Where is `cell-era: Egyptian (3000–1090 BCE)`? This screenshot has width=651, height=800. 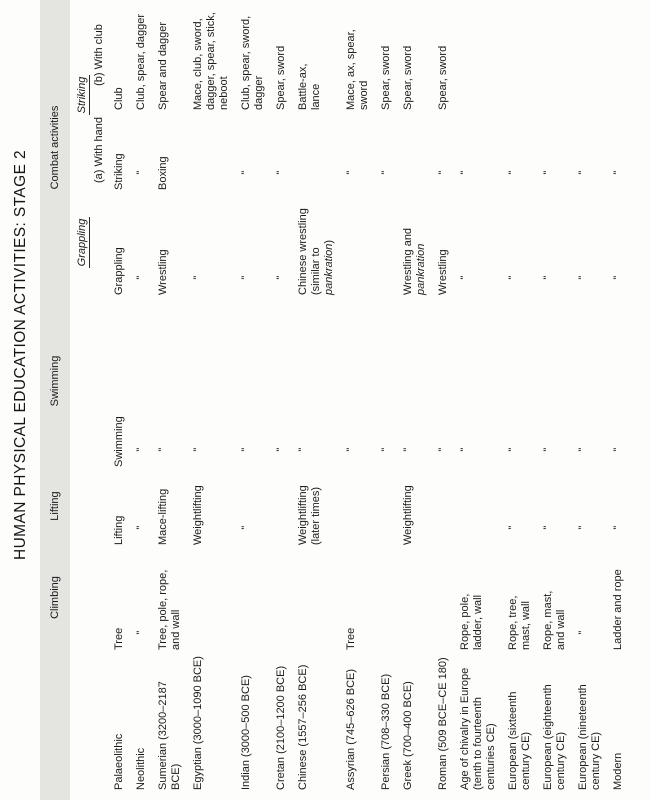
cell-era: Egyptian (3000–1090 BCE) is located at coordinates (198, 723).